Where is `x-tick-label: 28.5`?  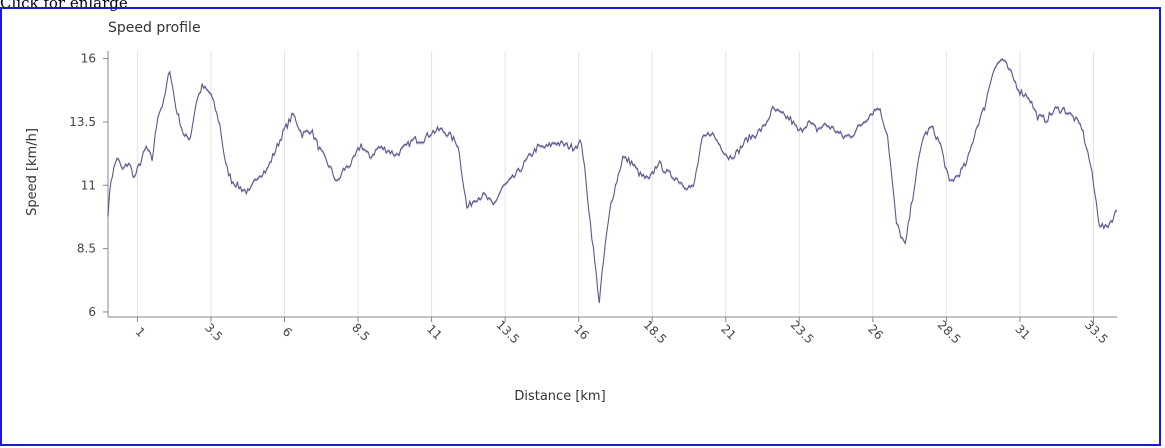
x-tick-label: 28.5 is located at coordinates (949, 332).